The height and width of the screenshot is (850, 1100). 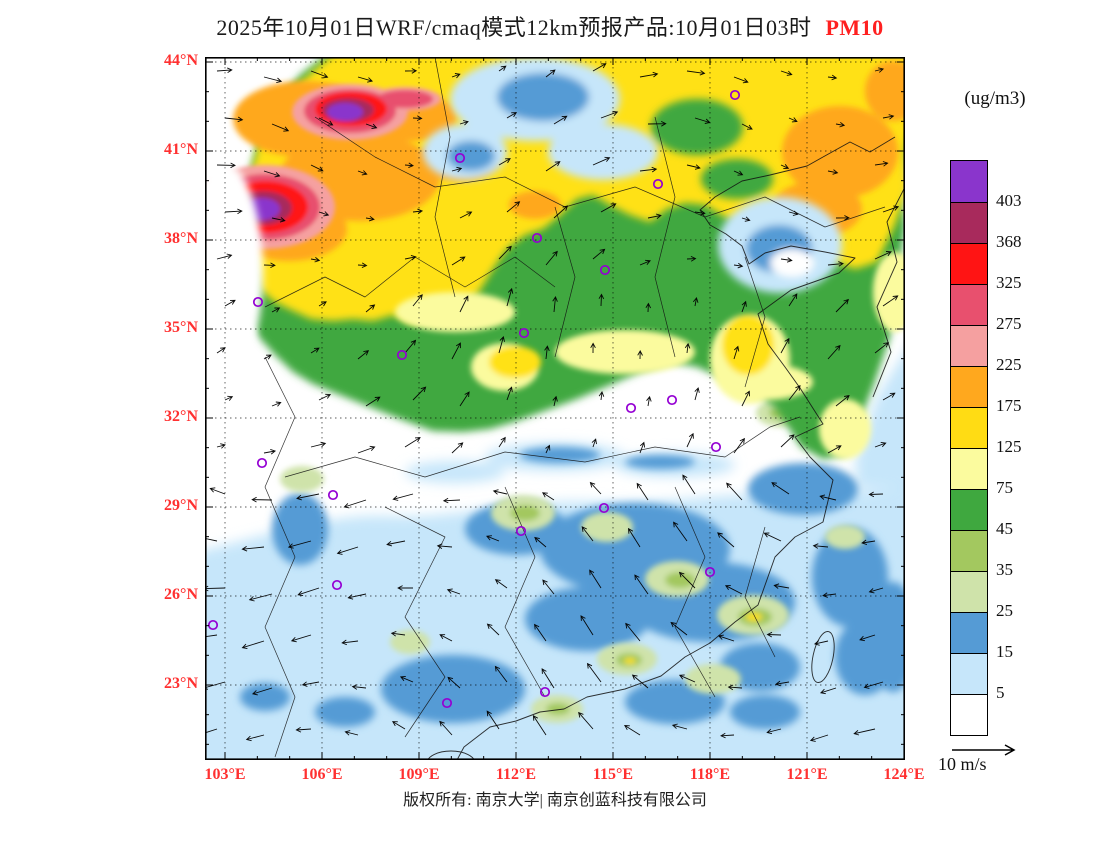 I want to click on colorbar-level-label: 35, so click(x=1004, y=569).